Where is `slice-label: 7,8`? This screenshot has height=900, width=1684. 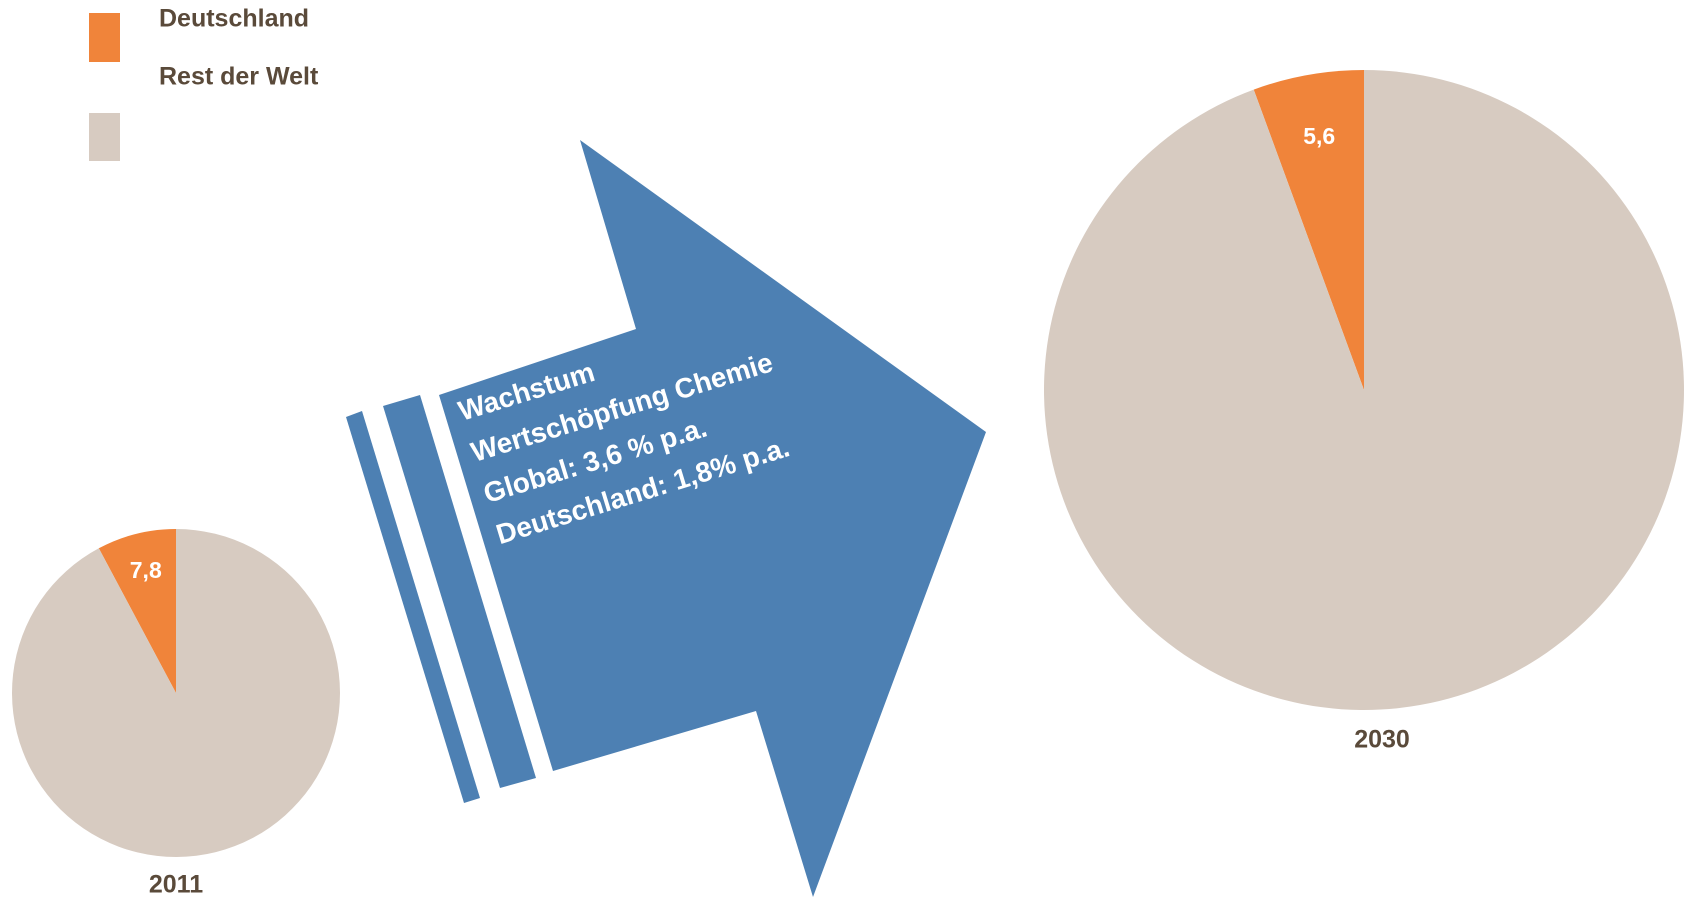 slice-label: 7,8 is located at coordinates (146, 570).